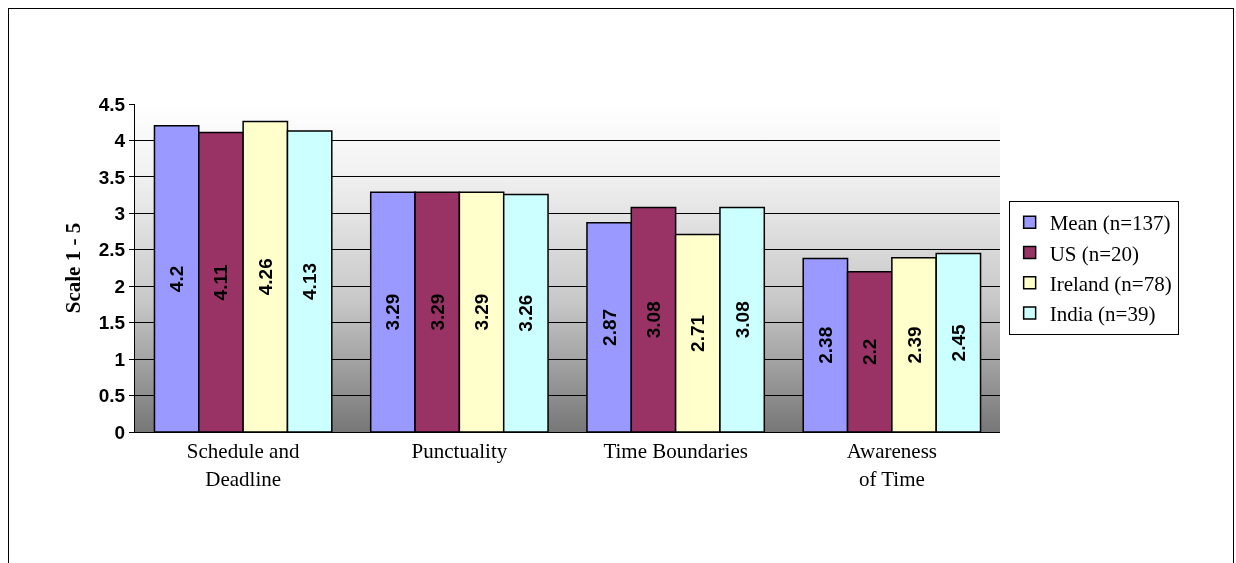 The height and width of the screenshot is (563, 1236). What do you see at coordinates (459, 451) in the screenshot?
I see `x-tick-label: Punctuality` at bounding box center [459, 451].